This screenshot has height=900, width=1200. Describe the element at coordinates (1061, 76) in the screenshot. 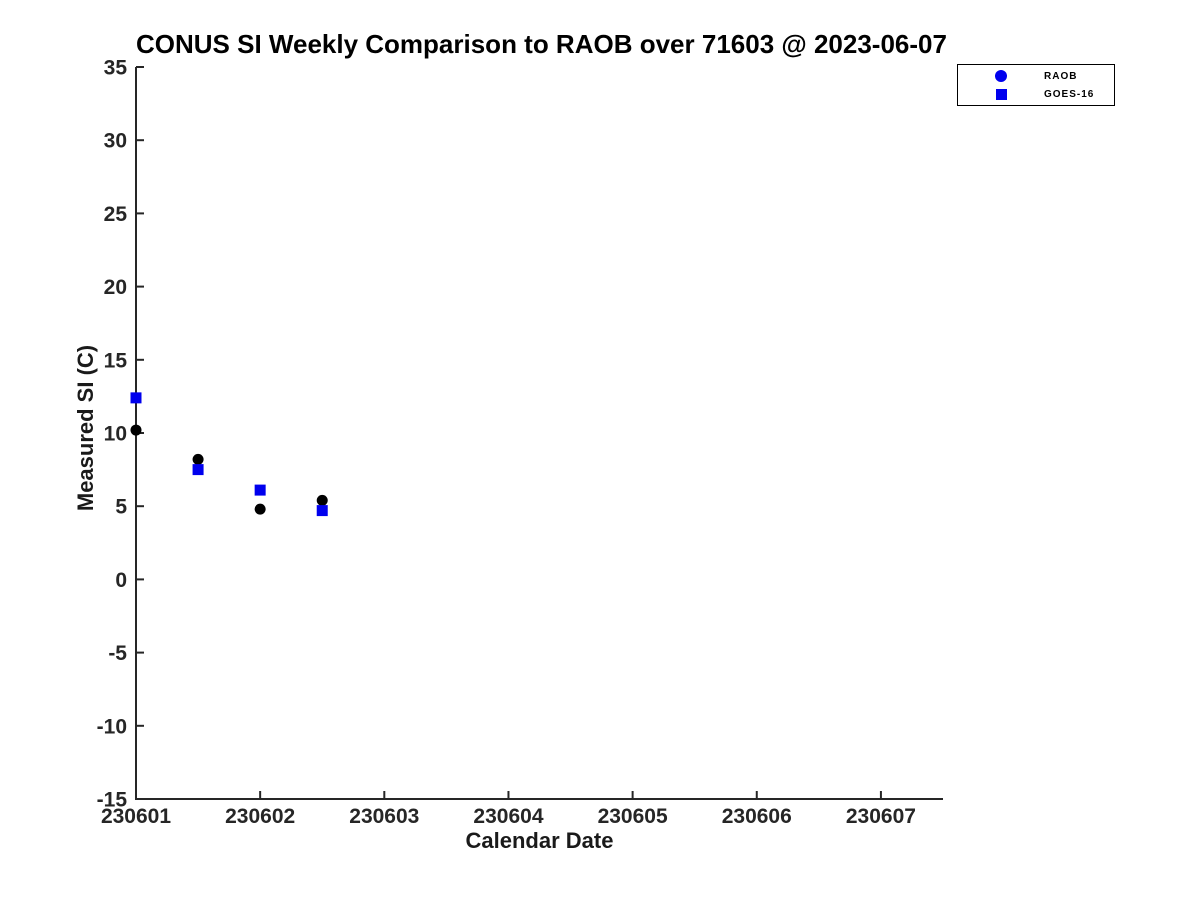

I see `legend-label-raob: RAOB` at that location.